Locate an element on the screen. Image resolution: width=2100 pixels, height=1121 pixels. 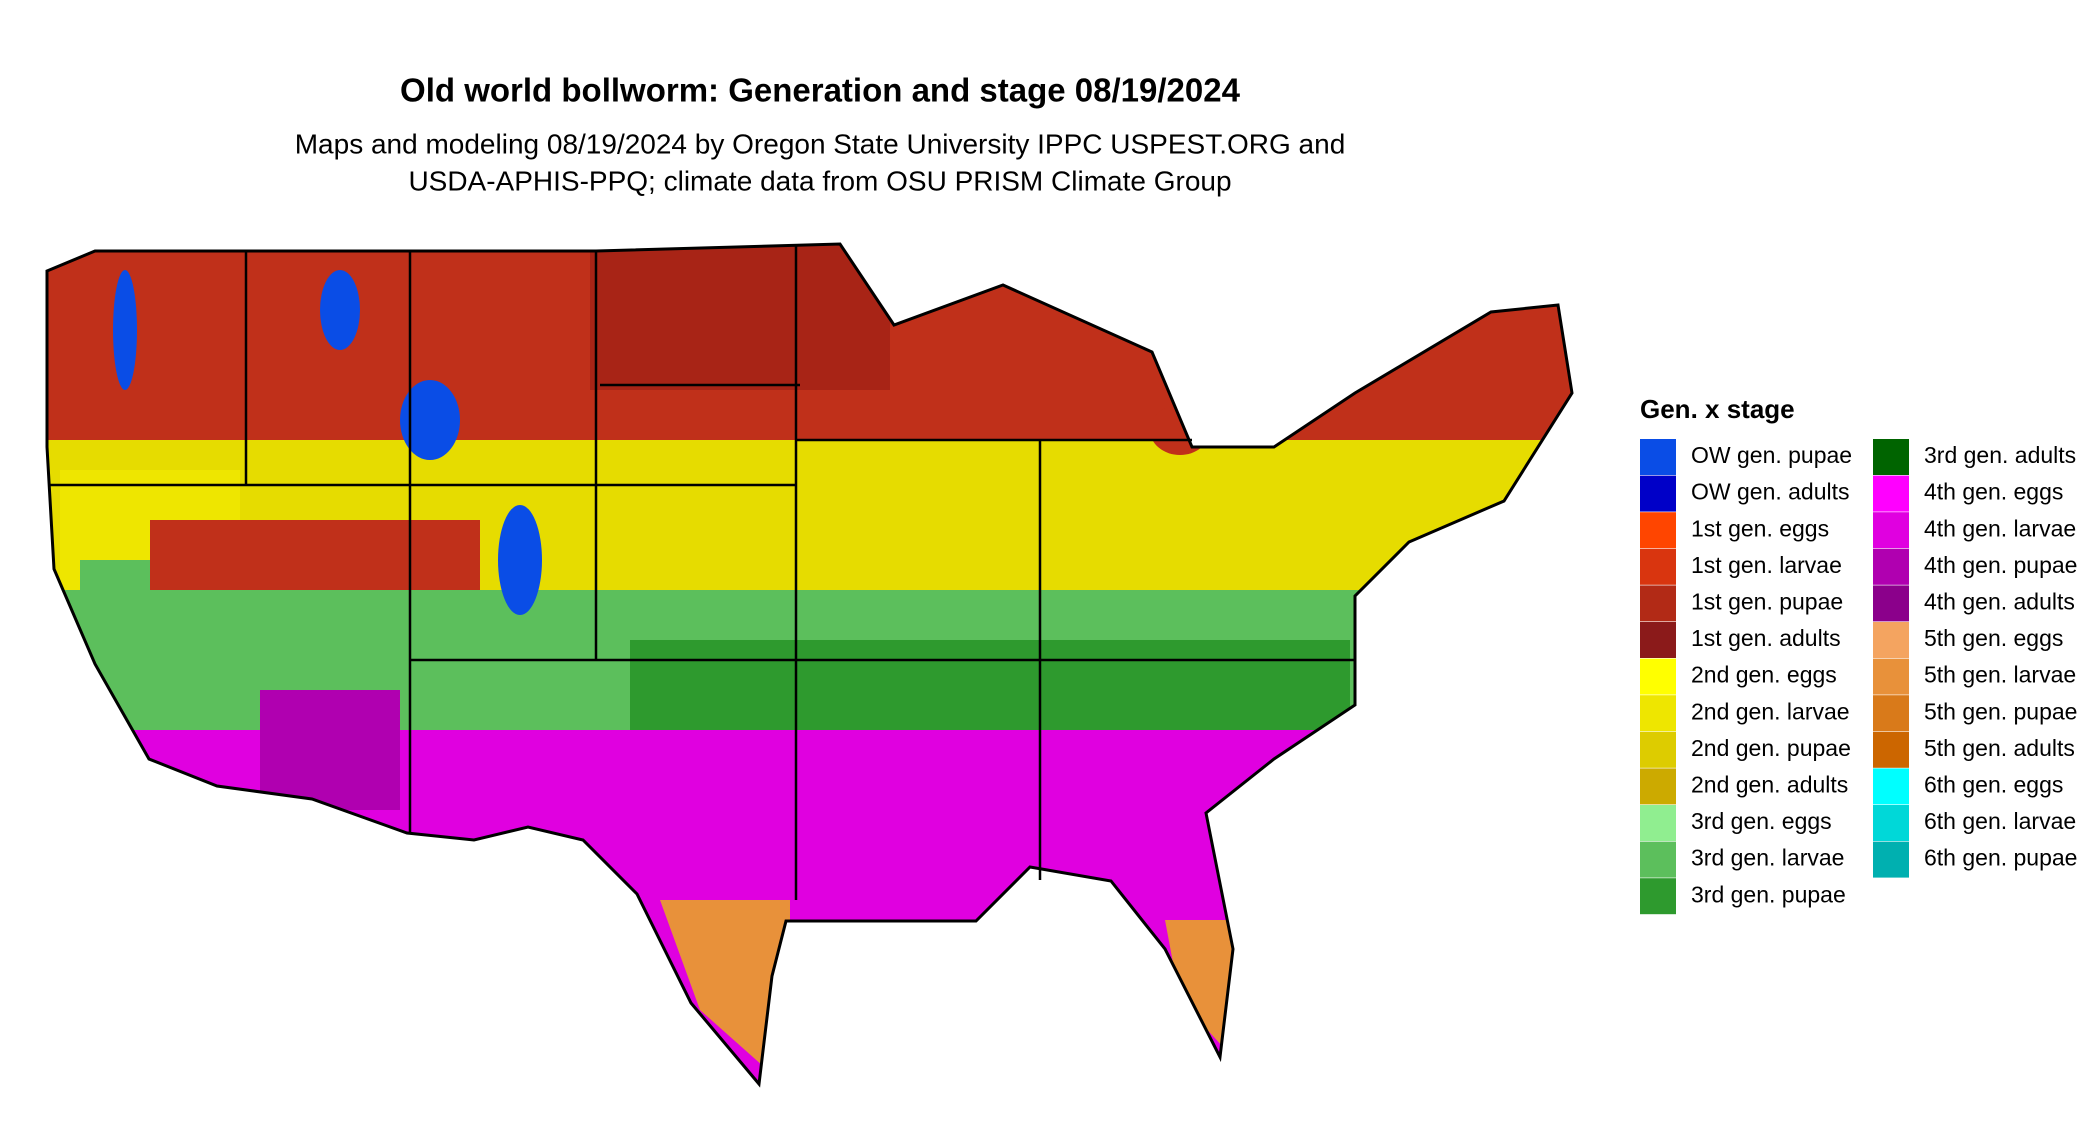
legend-label: 1st gen. eggs is located at coordinates (1760, 528).